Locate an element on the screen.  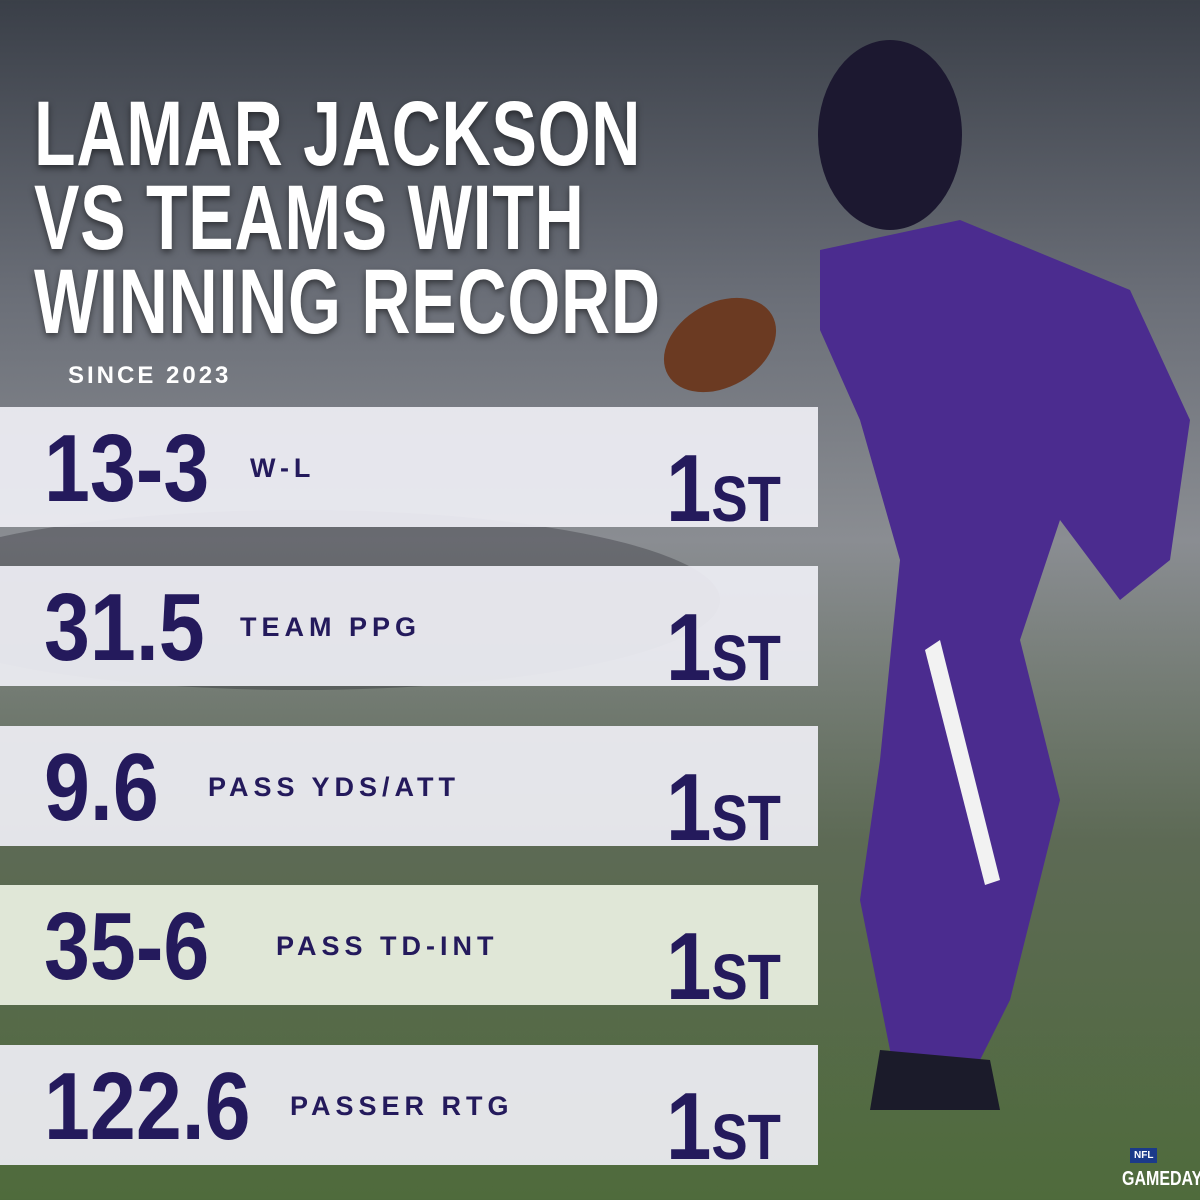
stat-label: PASS YDS/ATT is located at coordinates (334, 787).